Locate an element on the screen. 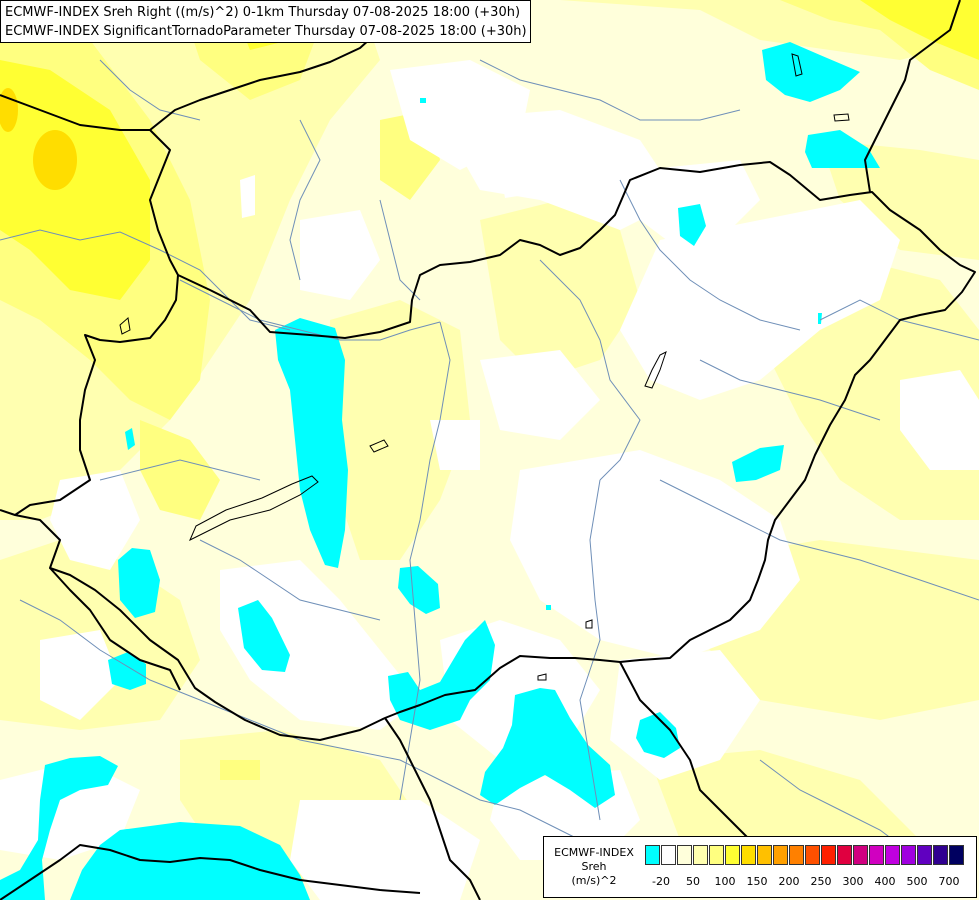 Image resolution: width=979 pixels, height=900 pixels. border-bottom is located at coordinates (210, 872).